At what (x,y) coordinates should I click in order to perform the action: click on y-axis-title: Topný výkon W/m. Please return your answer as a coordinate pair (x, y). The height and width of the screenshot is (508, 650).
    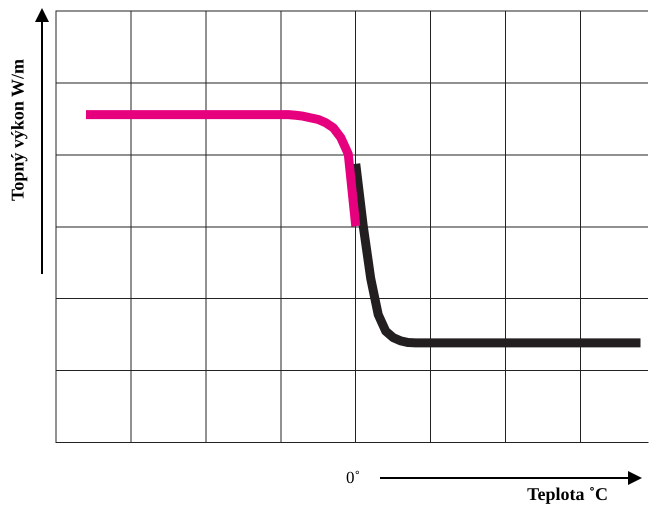
    Looking at the image, I should click on (18, 130).